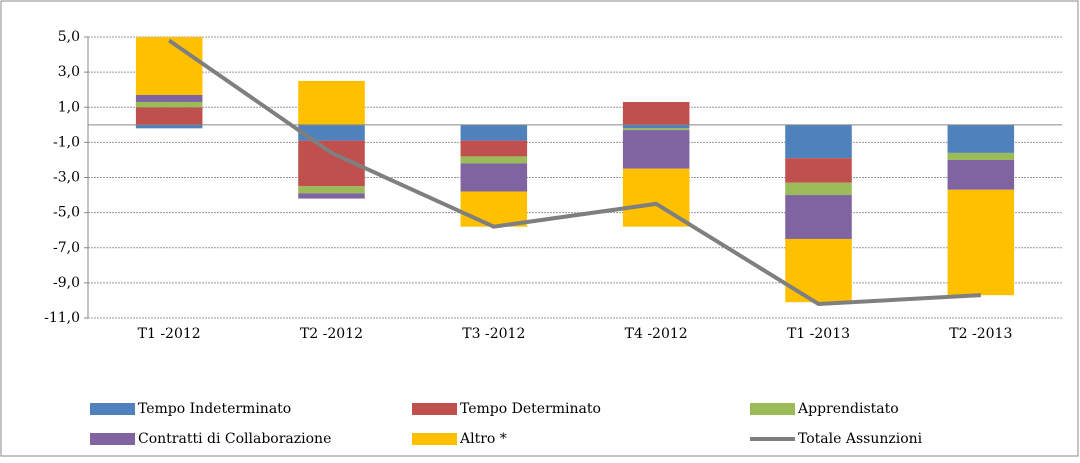 This screenshot has height=463, width=1080. What do you see at coordinates (66, 248) in the screenshot?
I see `y-tick-label: -7,0` at bounding box center [66, 248].